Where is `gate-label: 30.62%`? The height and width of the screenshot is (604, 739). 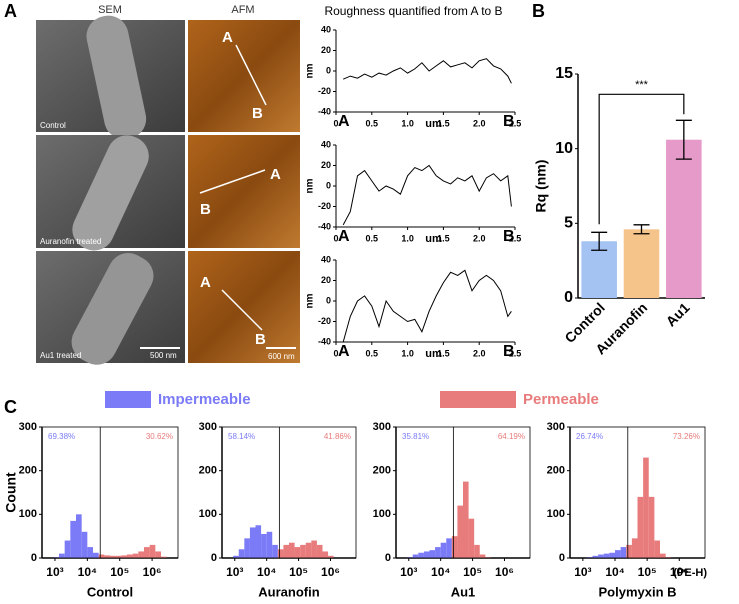
gate-label: 30.62% is located at coordinates (159, 436).